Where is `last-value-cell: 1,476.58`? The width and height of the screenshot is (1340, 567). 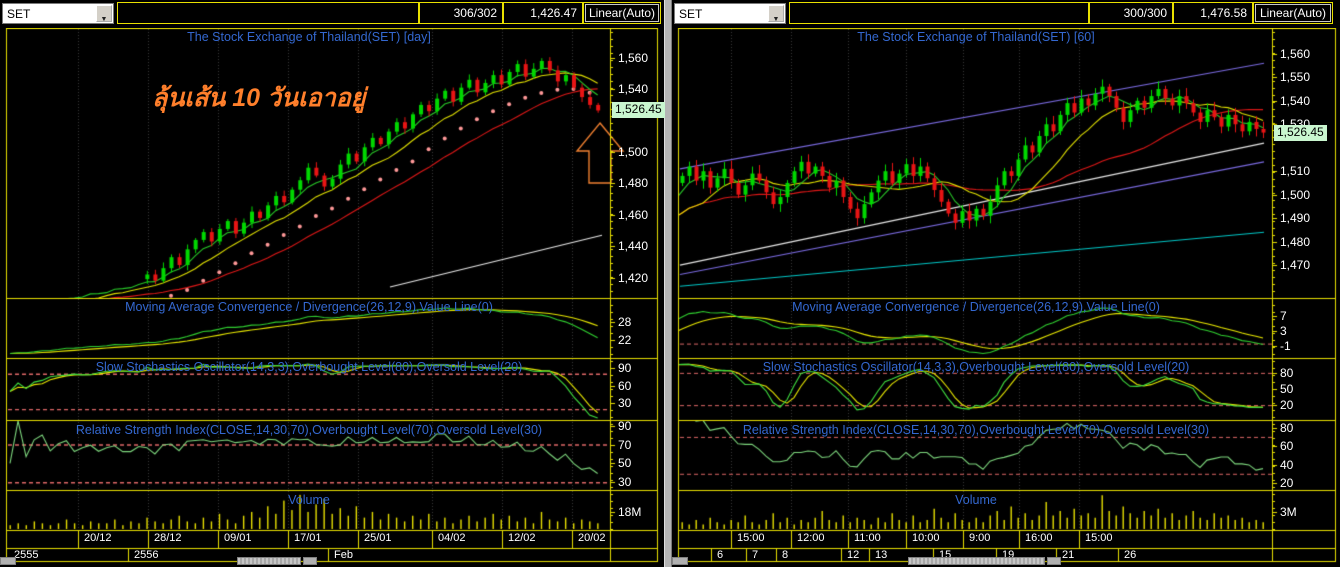 last-value-cell: 1,476.58 is located at coordinates (1213, 13).